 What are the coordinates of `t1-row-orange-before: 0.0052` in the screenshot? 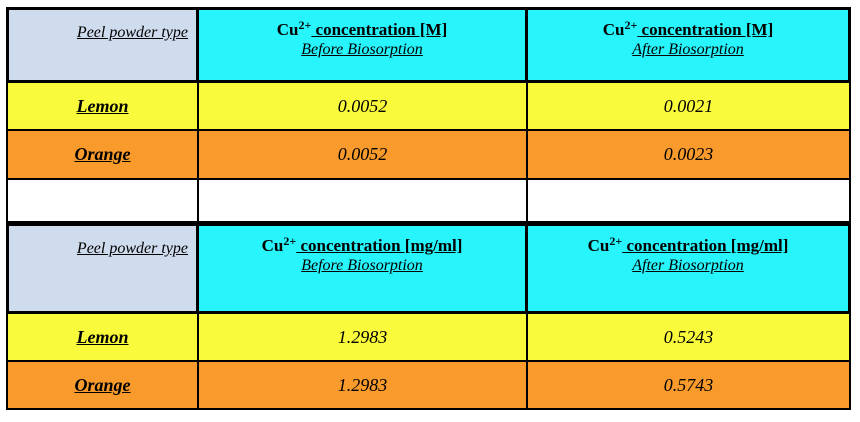 It's located at (363, 155).